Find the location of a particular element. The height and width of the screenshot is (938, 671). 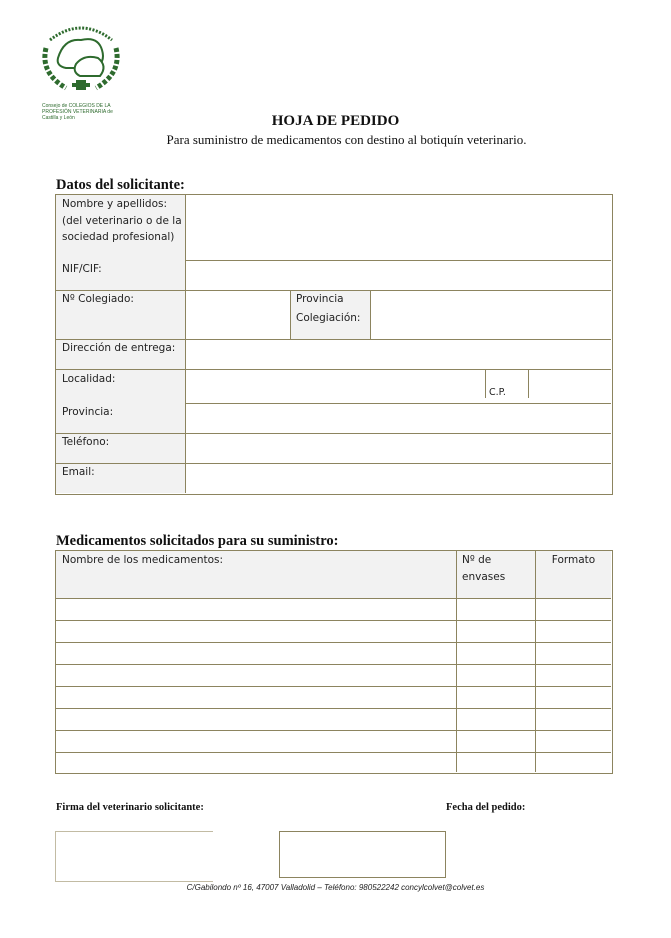

date-box is located at coordinates (362, 854).